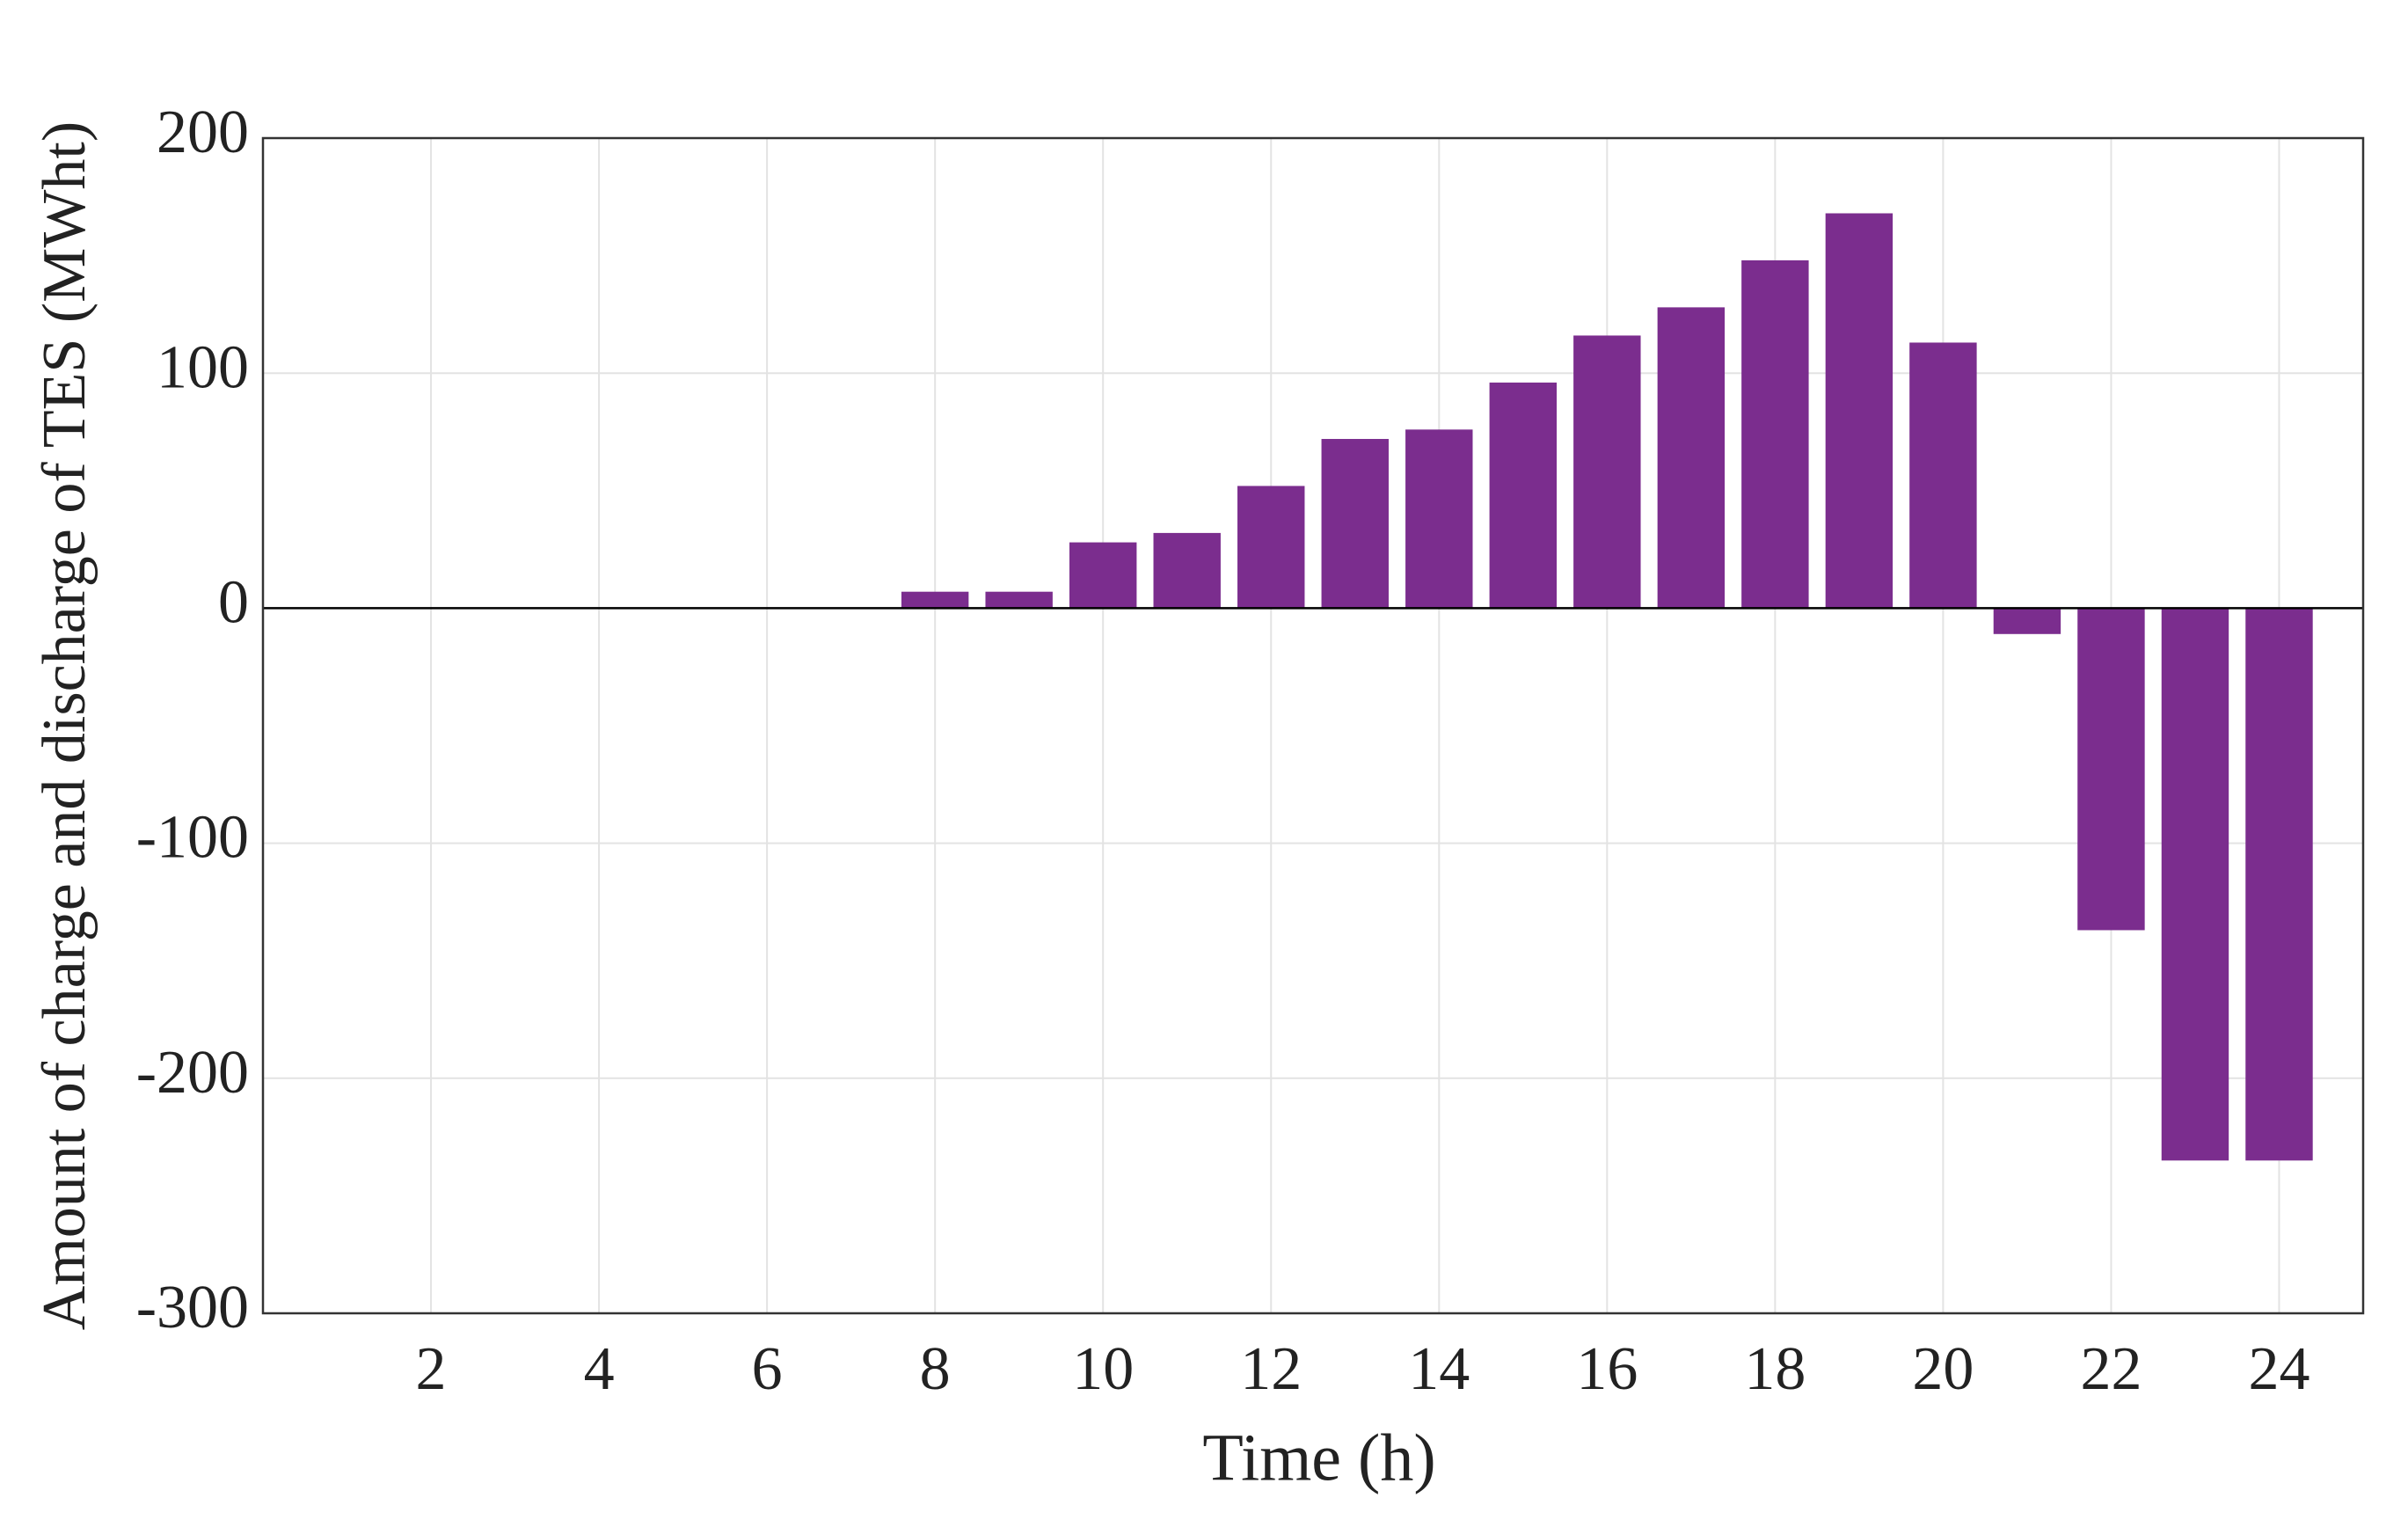 The image size is (2408, 1520). I want to click on x-tick-label: 4, so click(599, 1369).